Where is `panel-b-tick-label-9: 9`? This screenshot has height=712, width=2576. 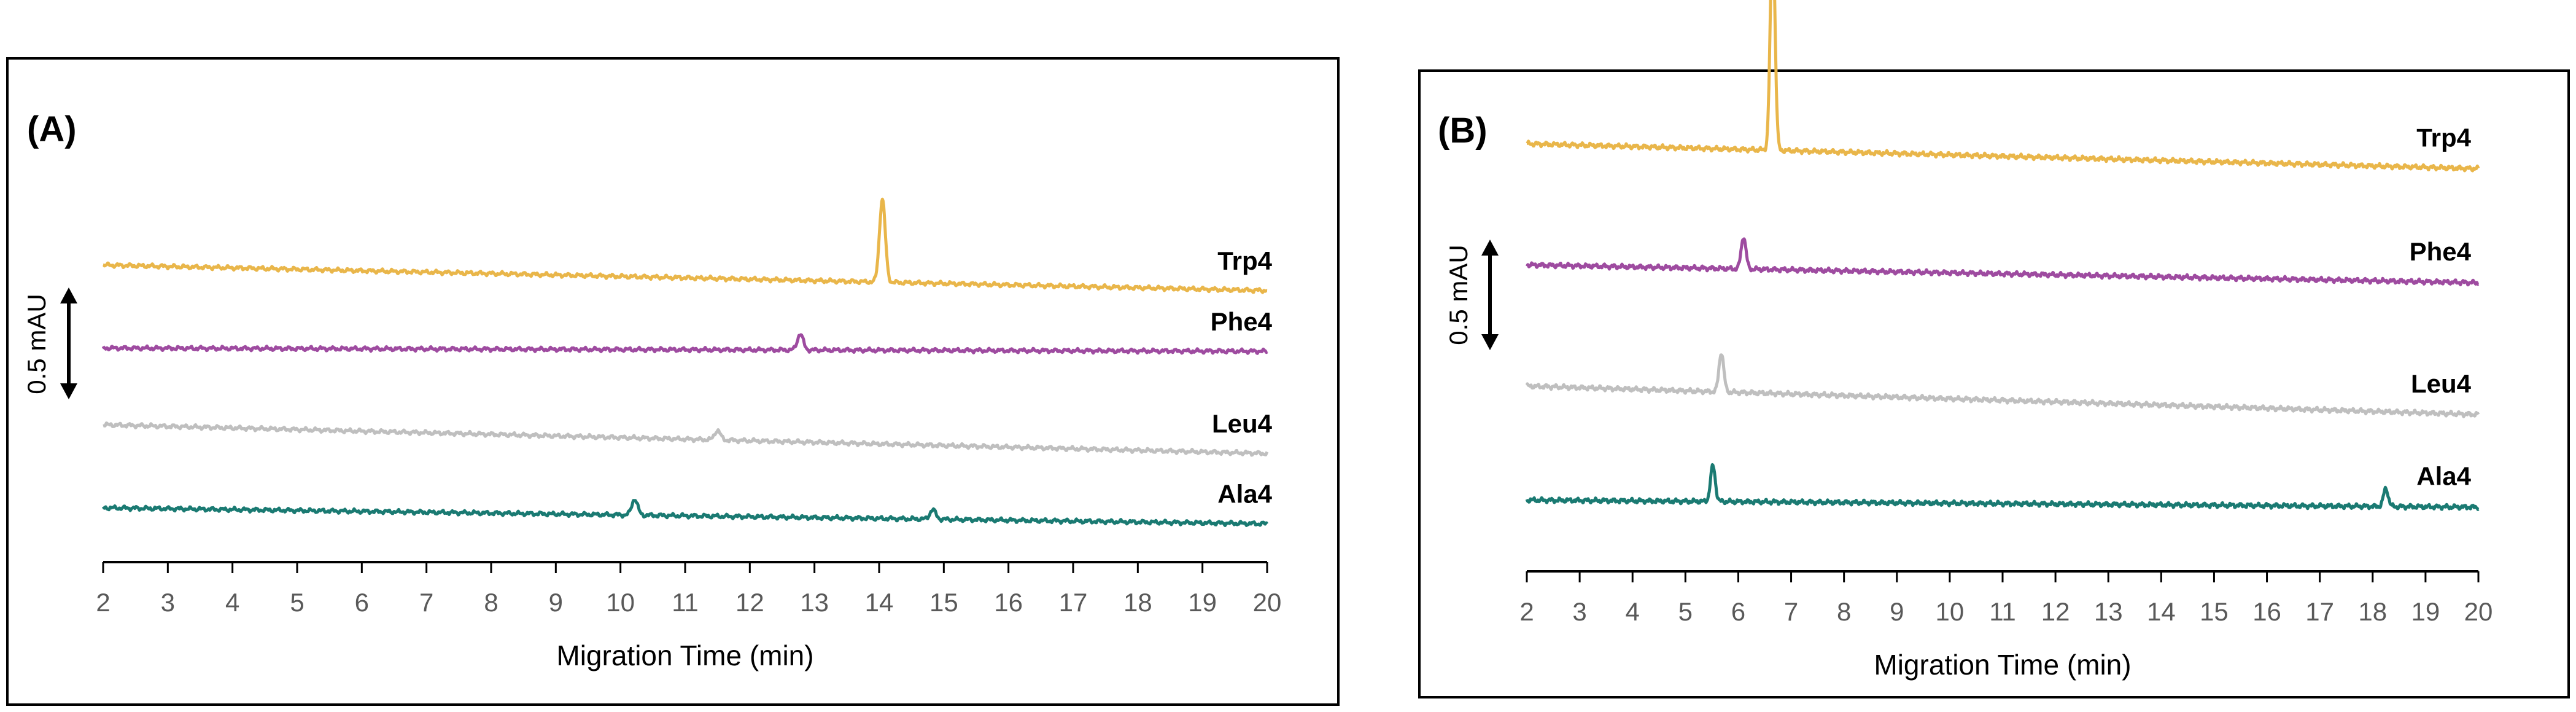
panel-b-tick-label-9: 9 is located at coordinates (1897, 611).